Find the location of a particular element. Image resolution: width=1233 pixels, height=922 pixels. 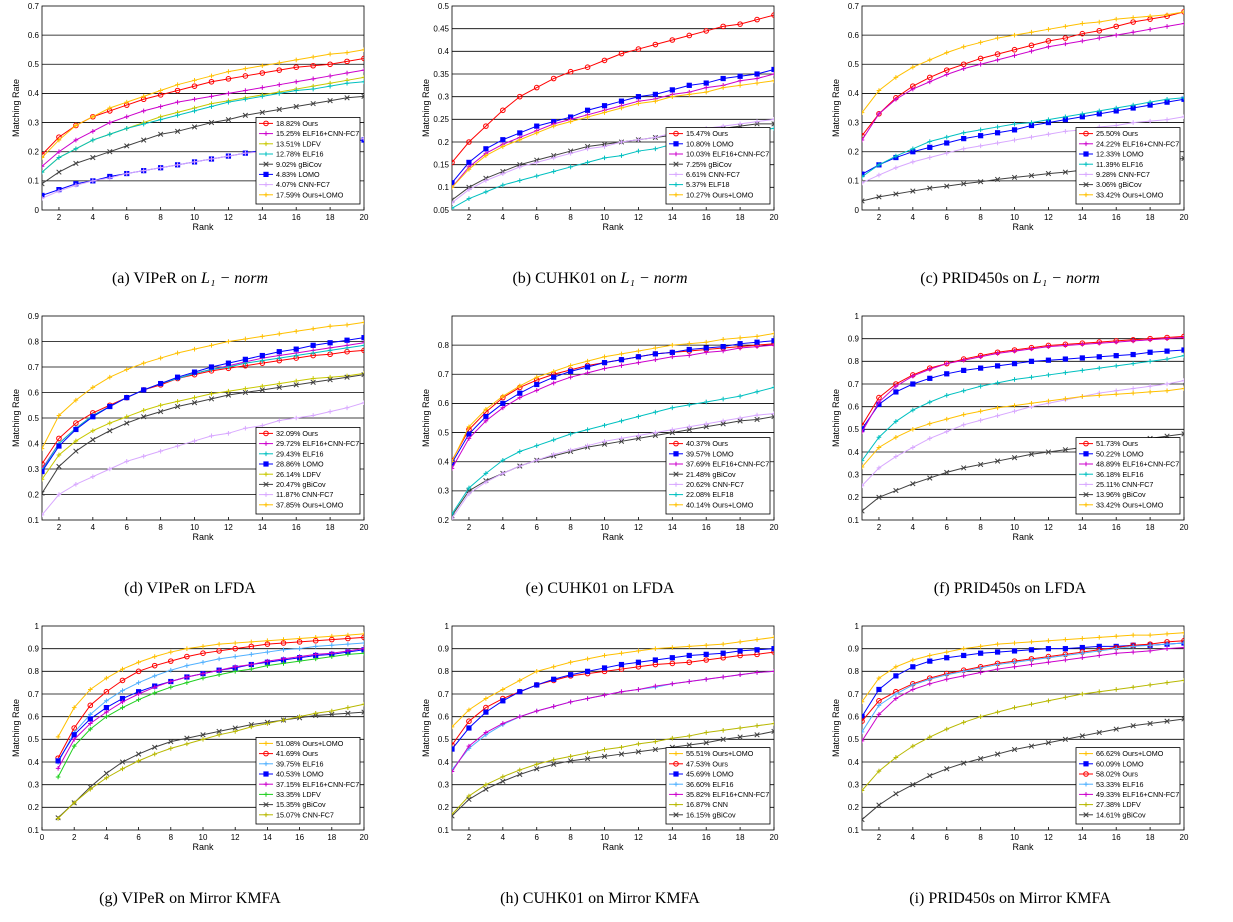

x-tick-label: 14 is located at coordinates (1082, 837).